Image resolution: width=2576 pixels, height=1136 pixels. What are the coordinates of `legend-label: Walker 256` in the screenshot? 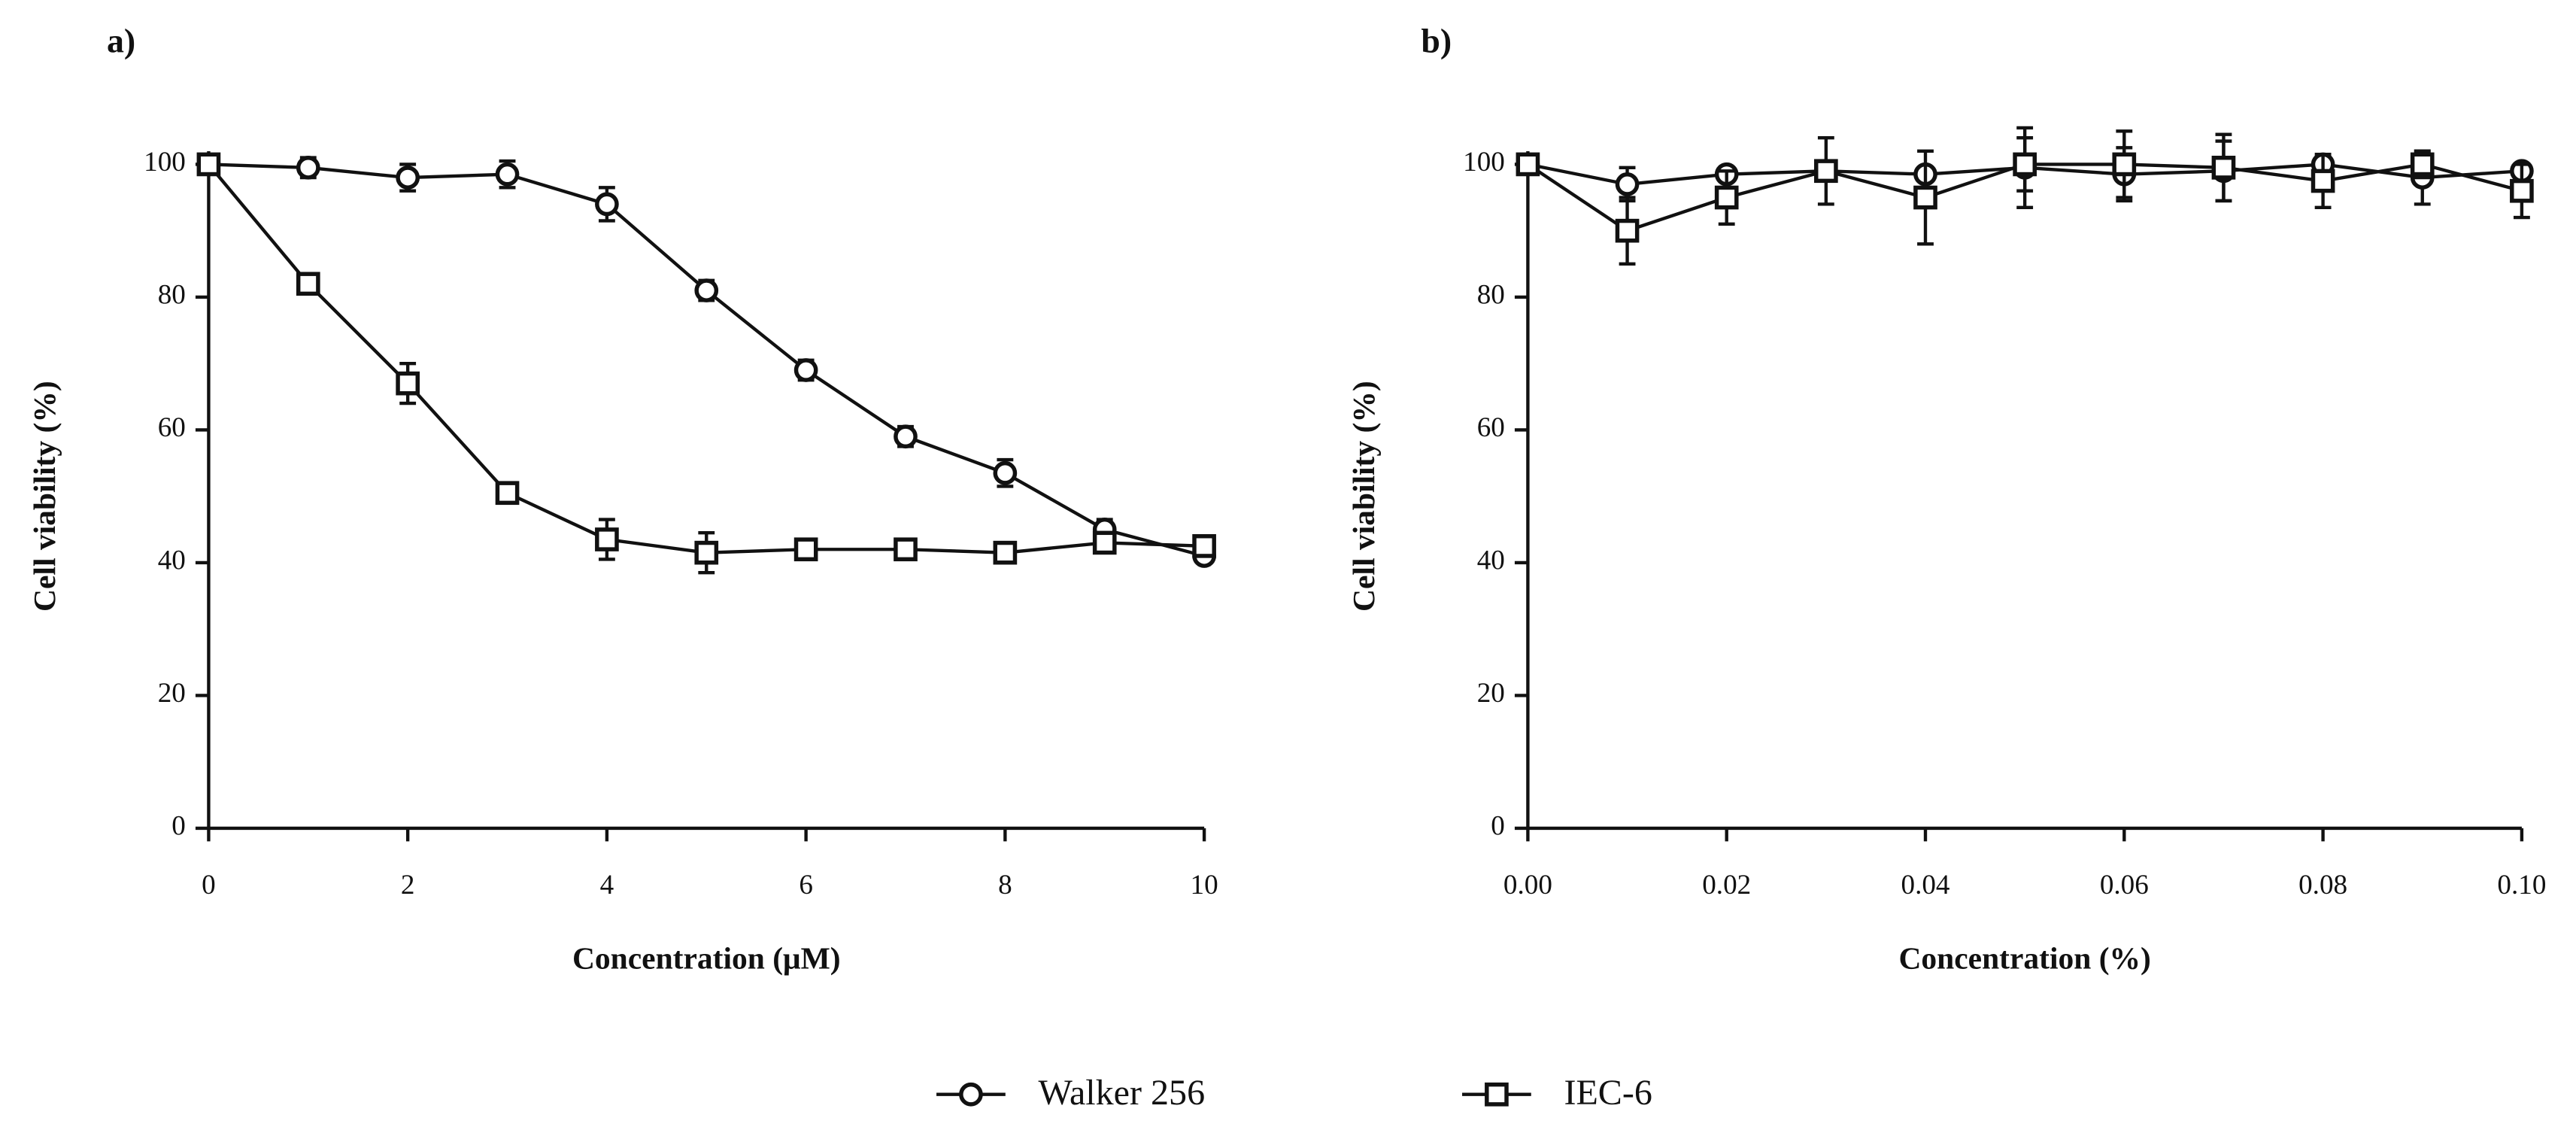 It's located at (1121, 1093).